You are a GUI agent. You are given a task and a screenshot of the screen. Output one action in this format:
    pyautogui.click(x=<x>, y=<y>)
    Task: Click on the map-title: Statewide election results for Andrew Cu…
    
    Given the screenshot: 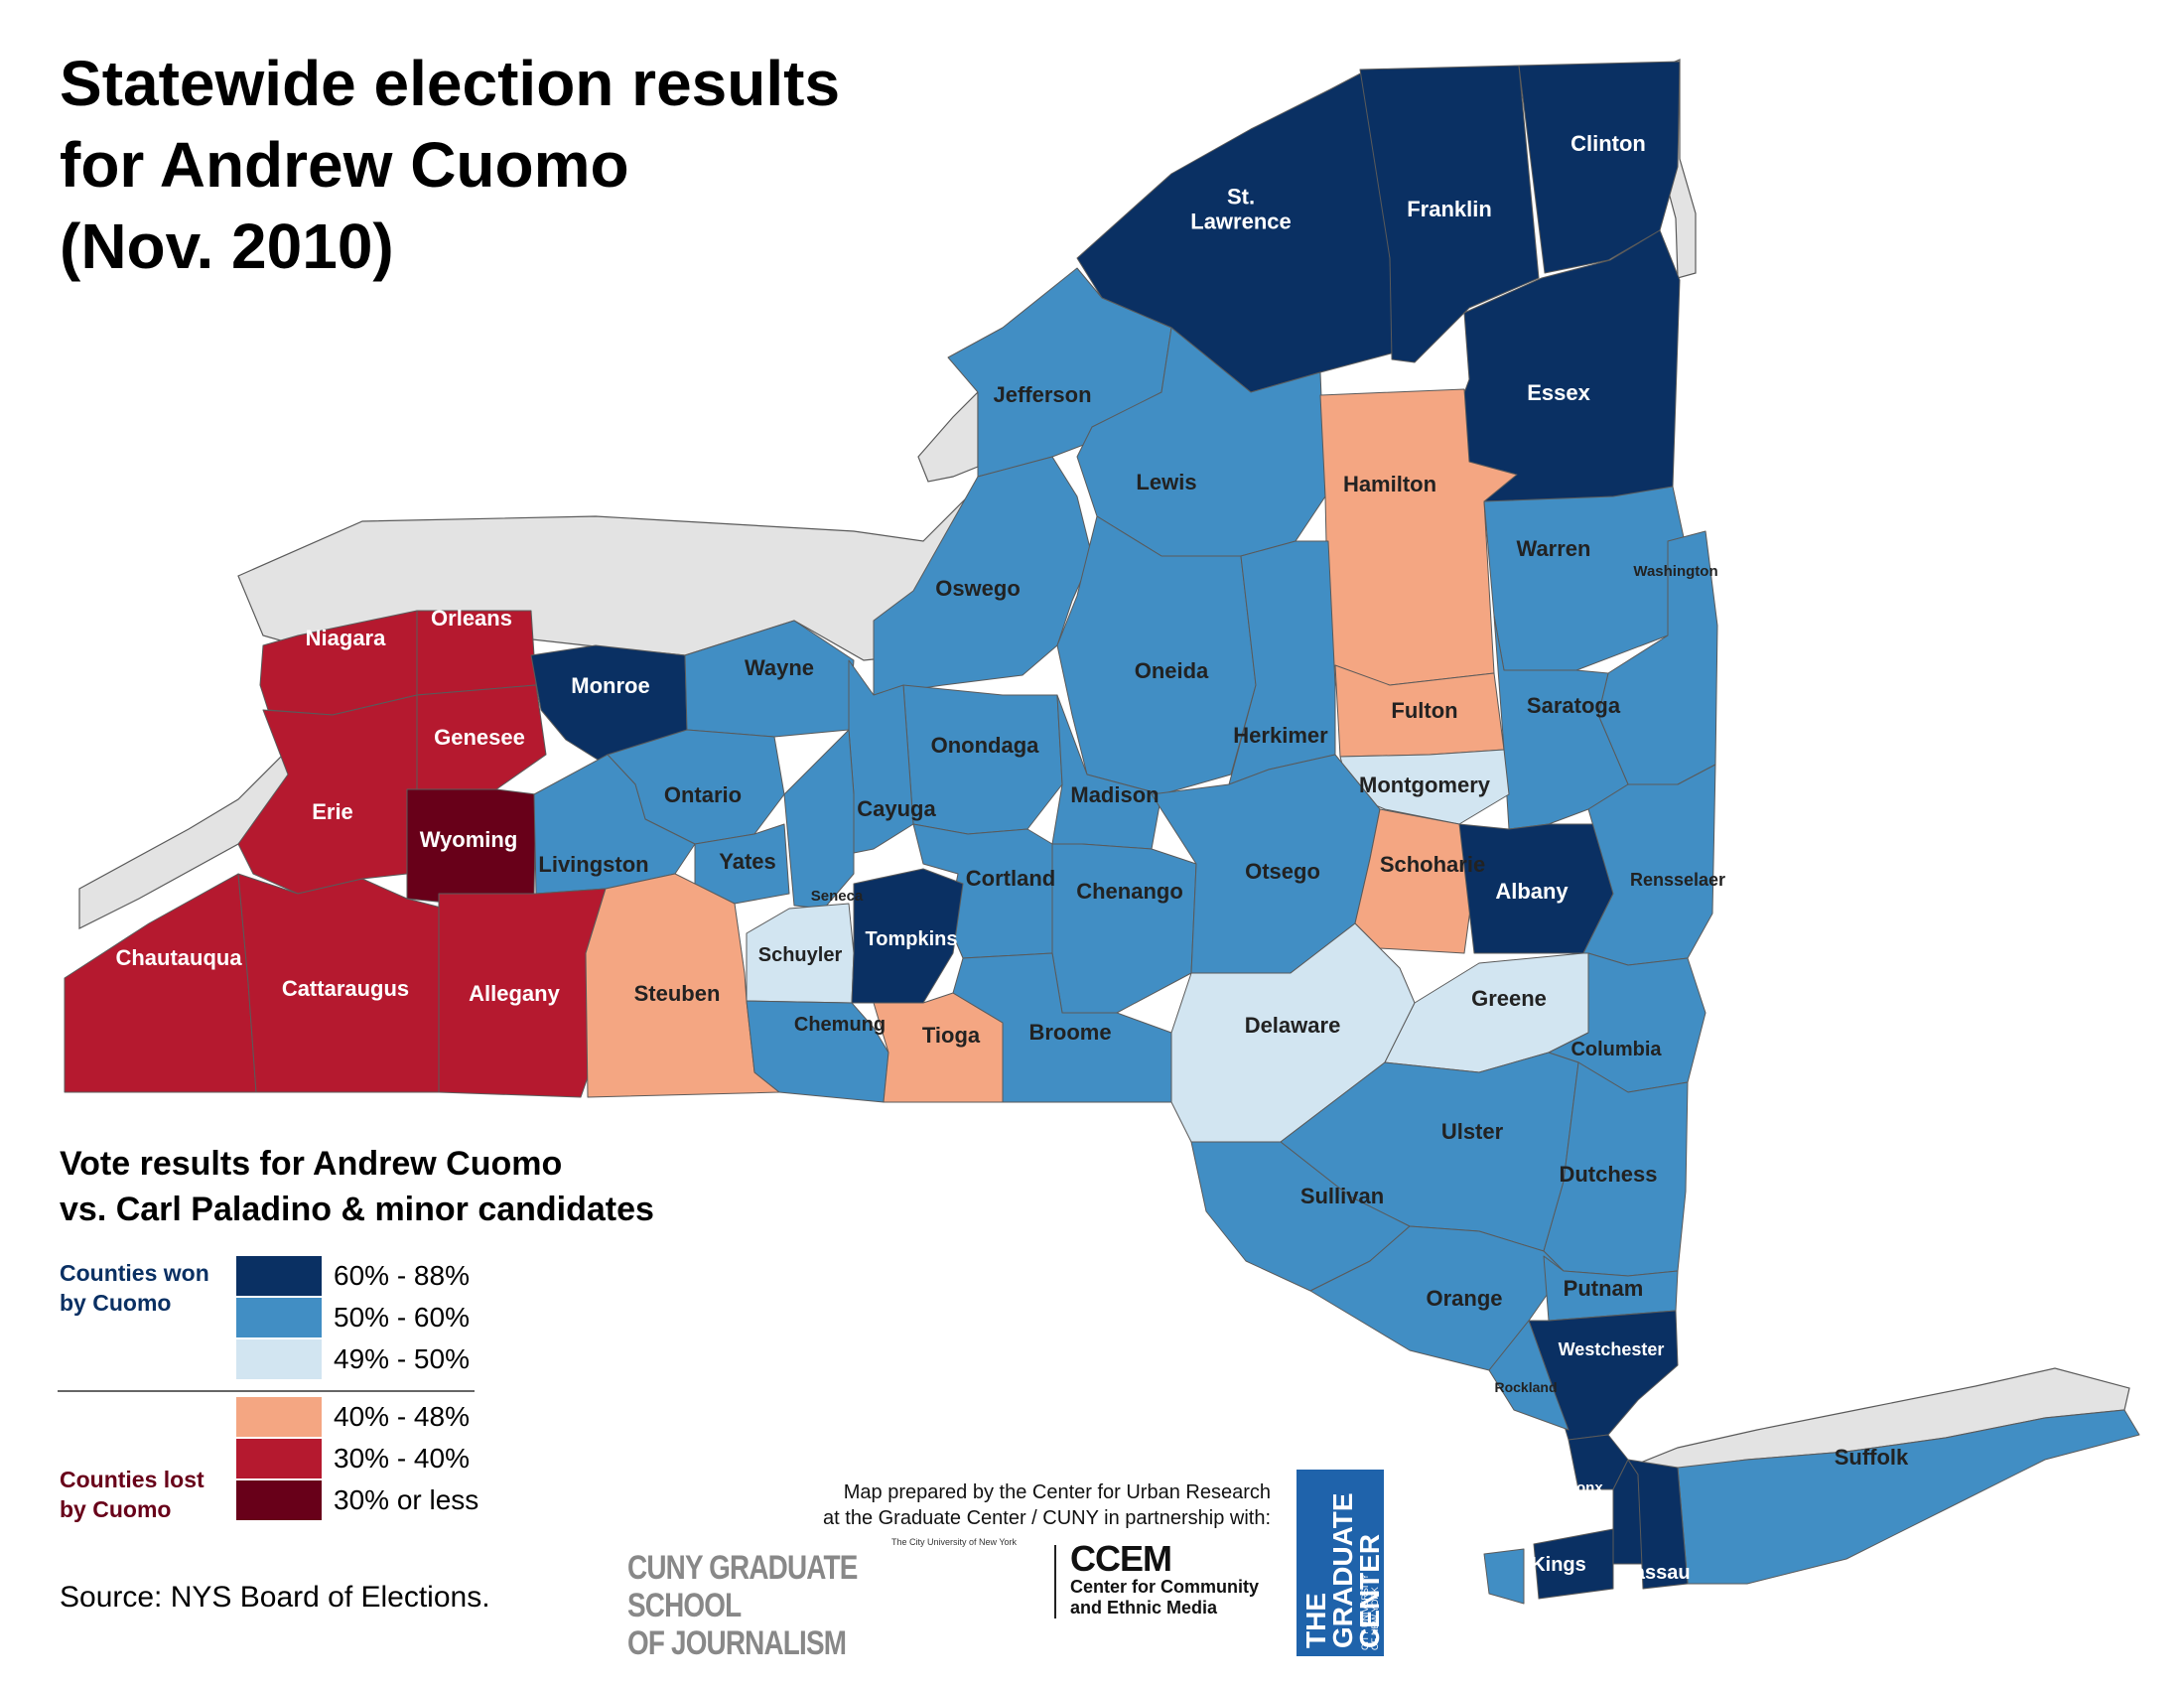 What is the action you would take?
    pyautogui.click(x=450, y=165)
    